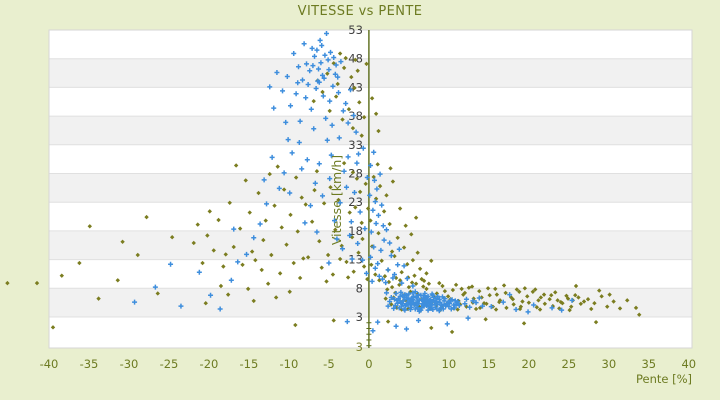 The height and width of the screenshot is (400, 720). I want to click on x-tick-label: 0, so click(368, 364).